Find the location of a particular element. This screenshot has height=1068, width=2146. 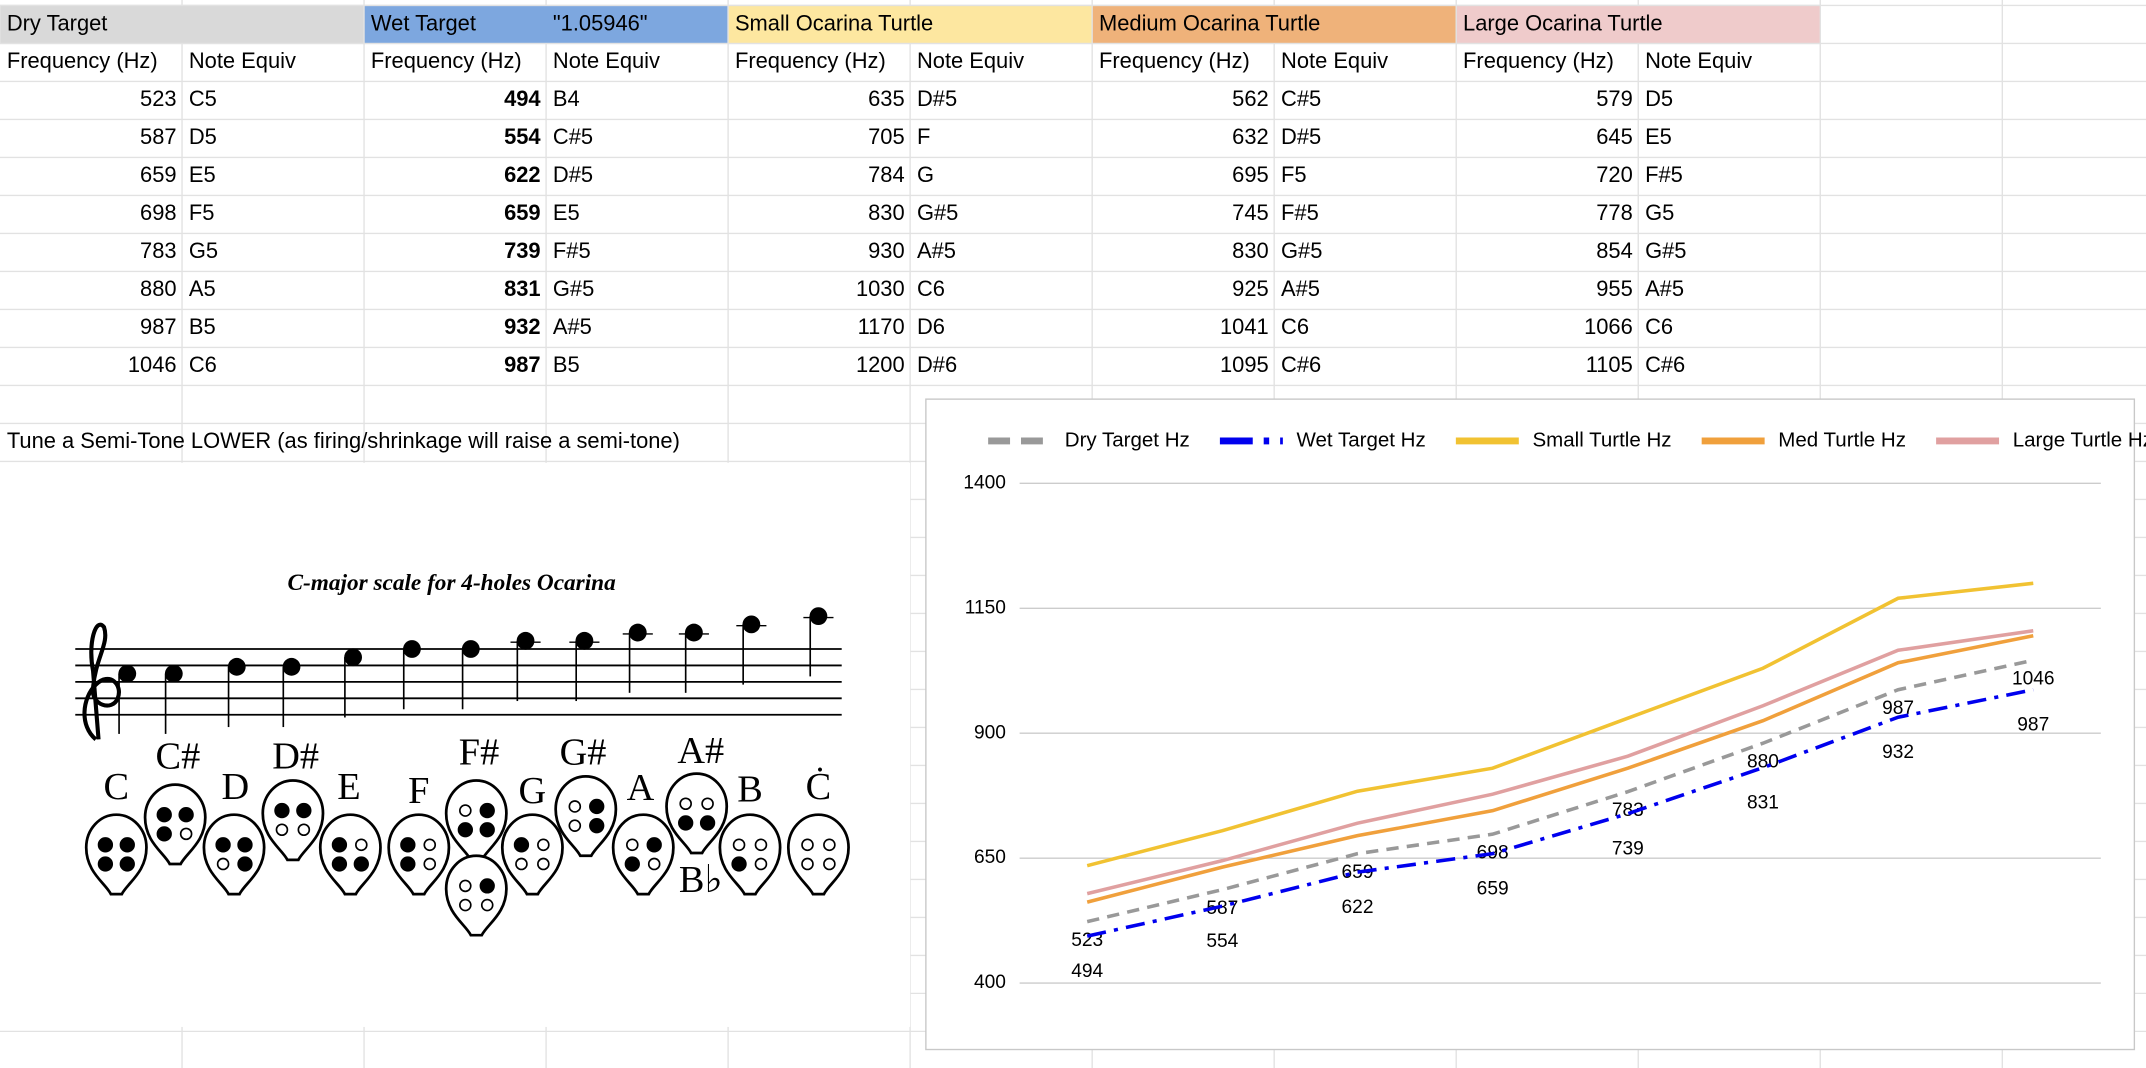

note-head-label: G# is located at coordinates (584, 641).